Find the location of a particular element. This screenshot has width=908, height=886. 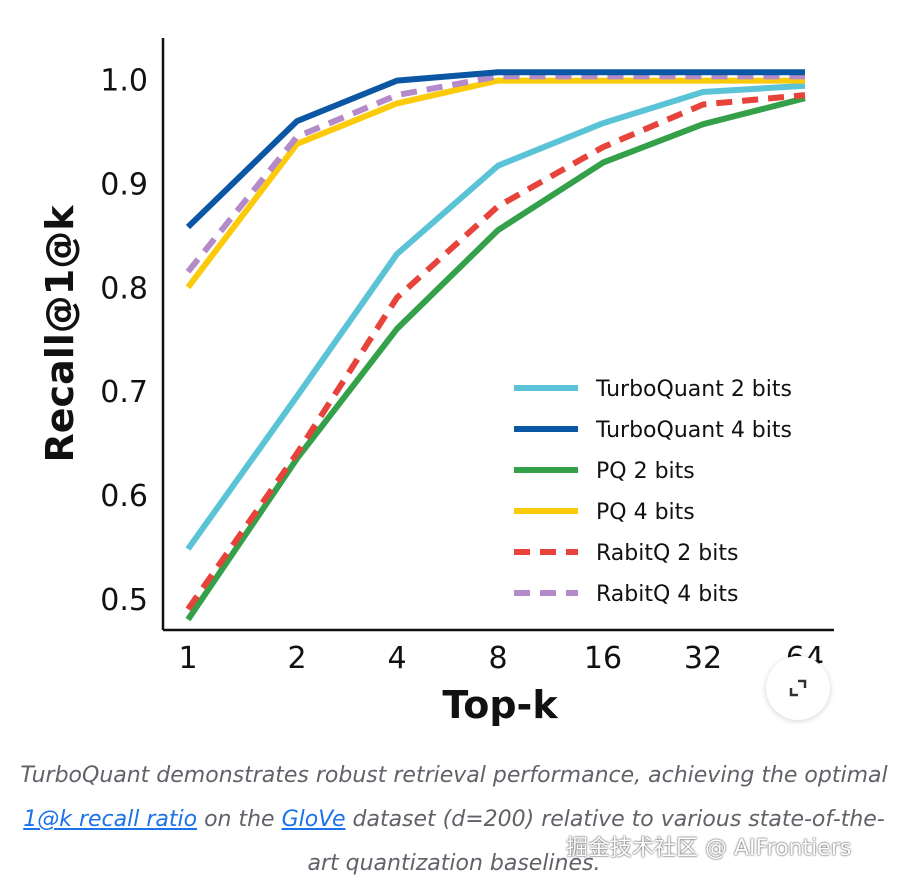

y-tick-label: 0.7 is located at coordinates (124, 392).